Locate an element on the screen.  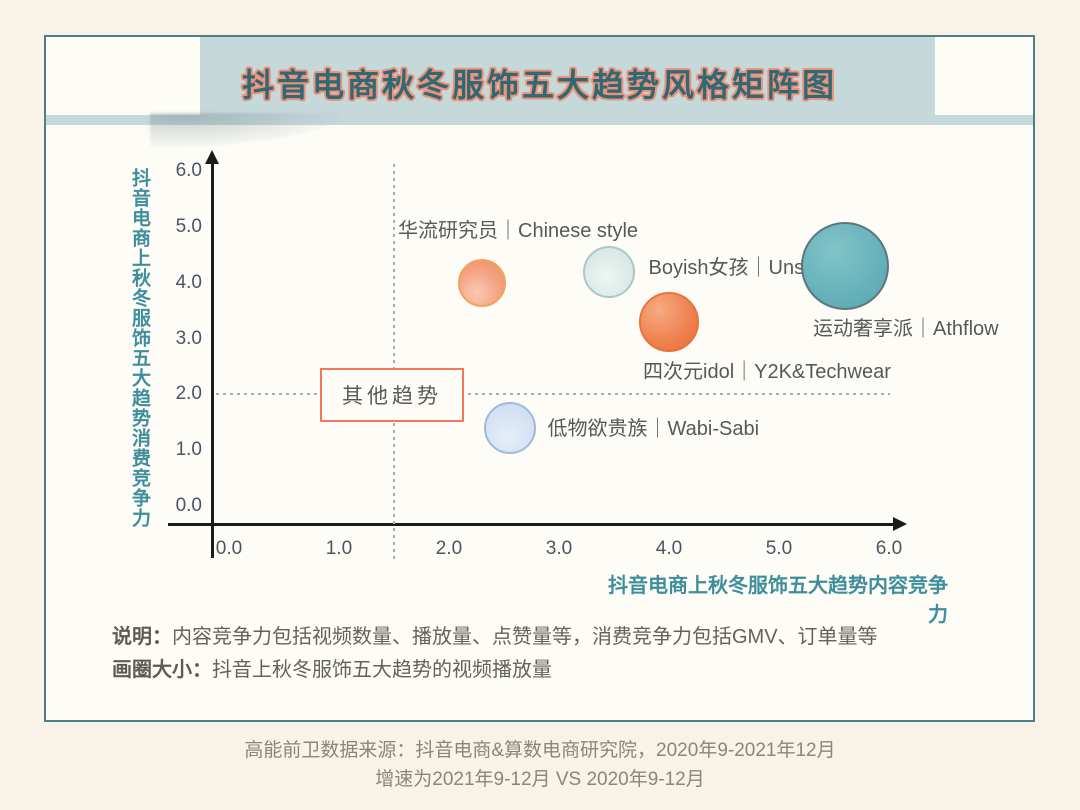
x-axis-tick: 5.0 is located at coordinates (779, 548).